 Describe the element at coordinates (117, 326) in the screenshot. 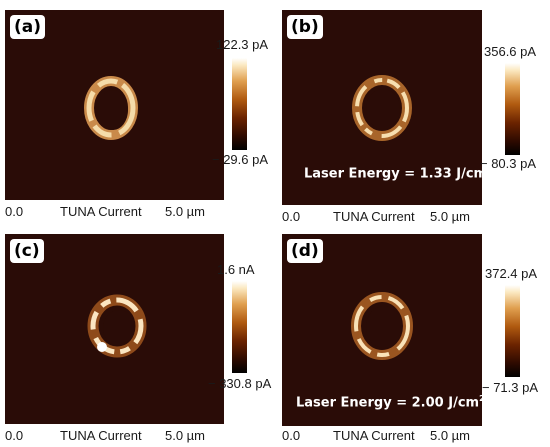

I see `ring-feature-c` at that location.